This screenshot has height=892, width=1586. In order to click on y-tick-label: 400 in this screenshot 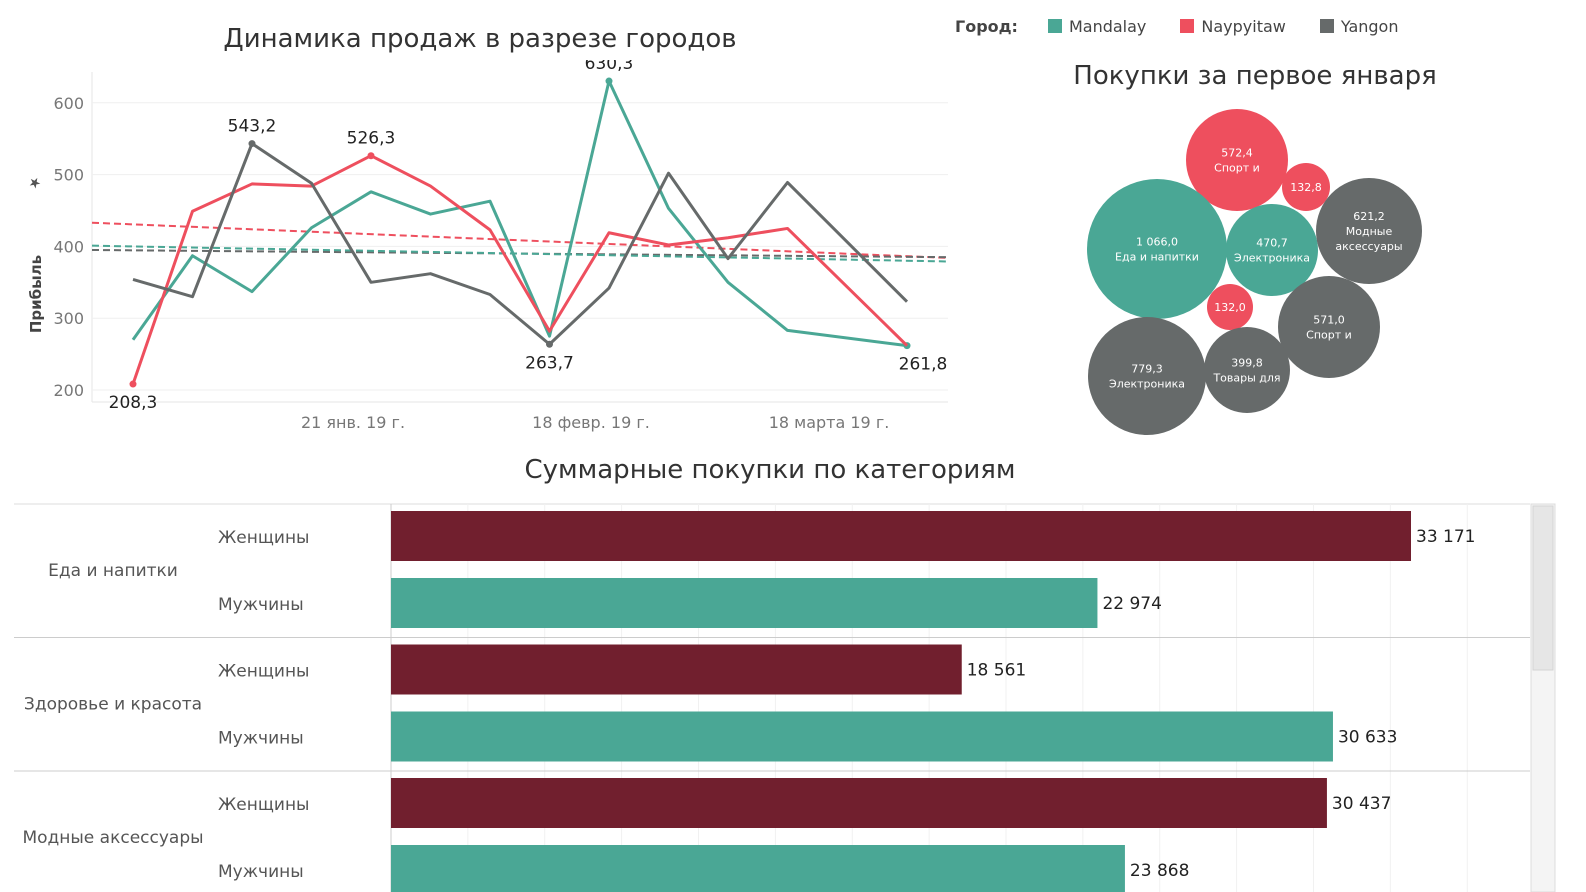, I will do `click(68, 246)`.